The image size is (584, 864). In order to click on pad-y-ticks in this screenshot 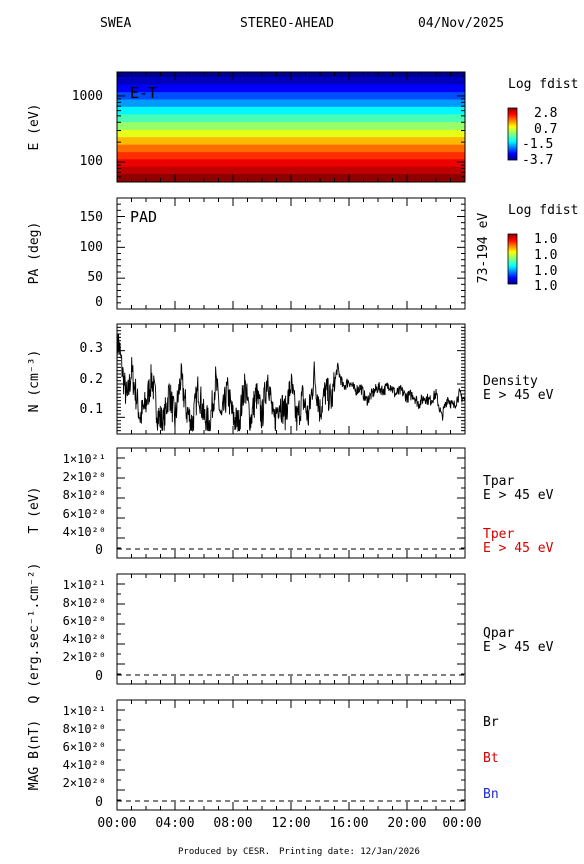, I will do `click(291, 253)`.